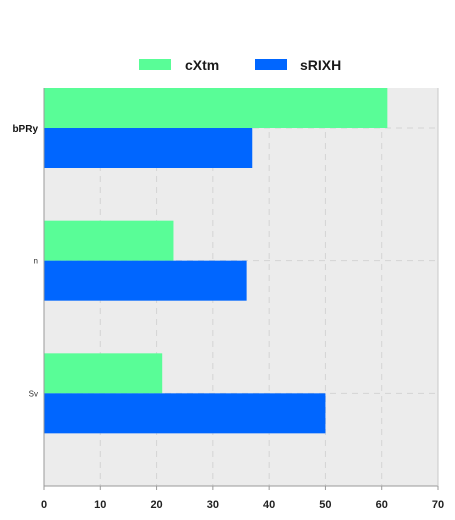 Image resolution: width=455 pixels, height=520 pixels. Describe the element at coordinates (36, 261) in the screenshot. I see `category-label-n: n` at that location.